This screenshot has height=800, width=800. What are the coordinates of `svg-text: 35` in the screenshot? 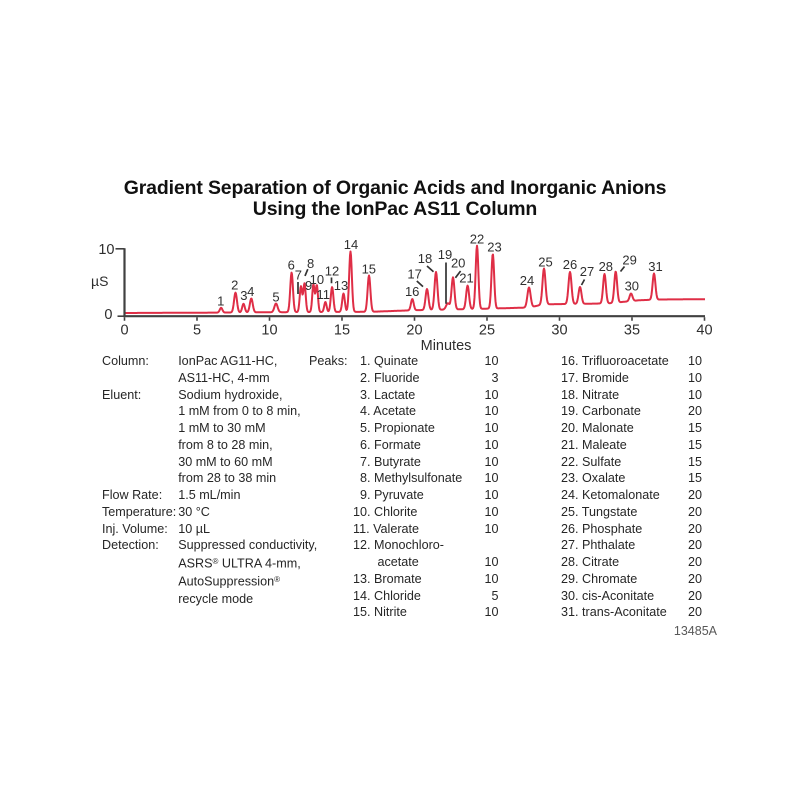 It's located at (632, 331).